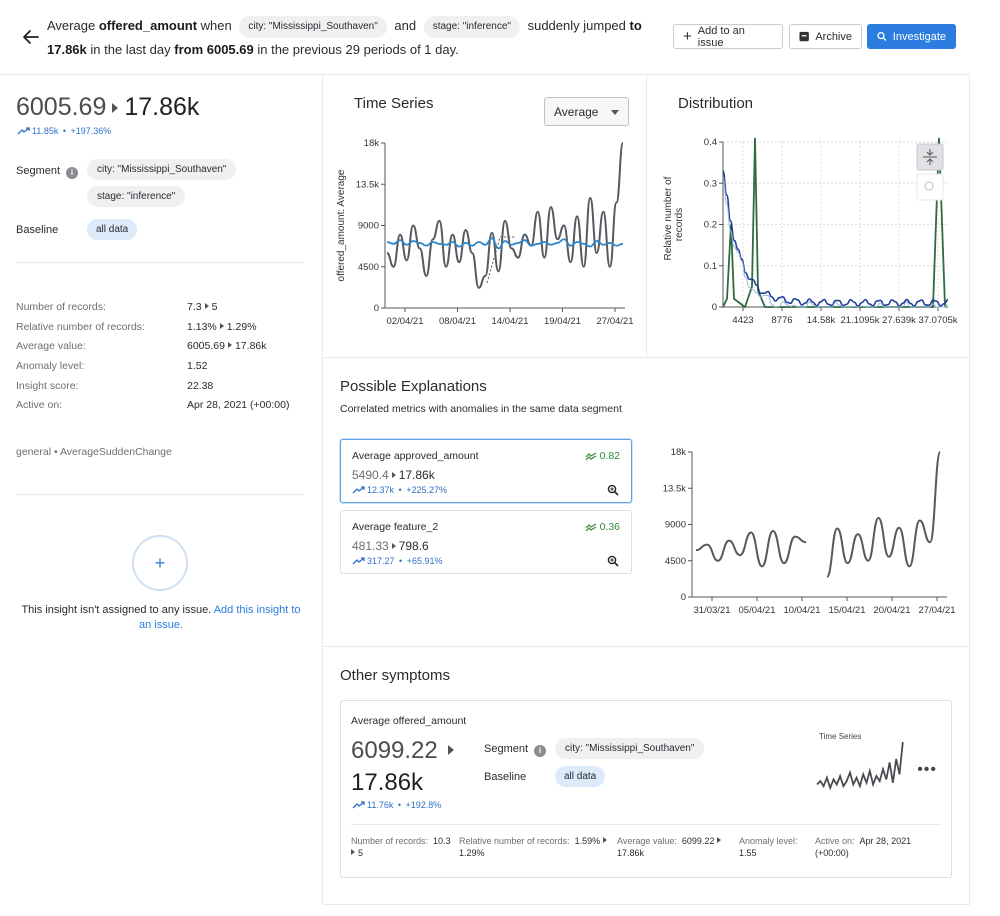 Image resolution: width=1000 pixels, height=916 pixels. Describe the element at coordinates (757, 610) in the screenshot. I see `x-tick-label: 05/04/21` at that location.